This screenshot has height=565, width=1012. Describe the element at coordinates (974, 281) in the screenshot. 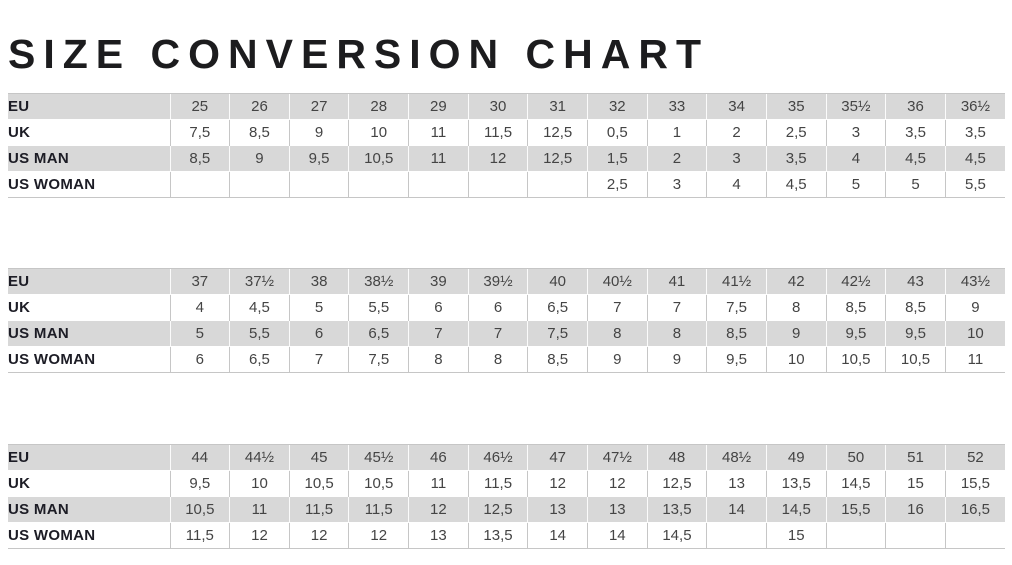

I see `size-cell: 43½` at that location.